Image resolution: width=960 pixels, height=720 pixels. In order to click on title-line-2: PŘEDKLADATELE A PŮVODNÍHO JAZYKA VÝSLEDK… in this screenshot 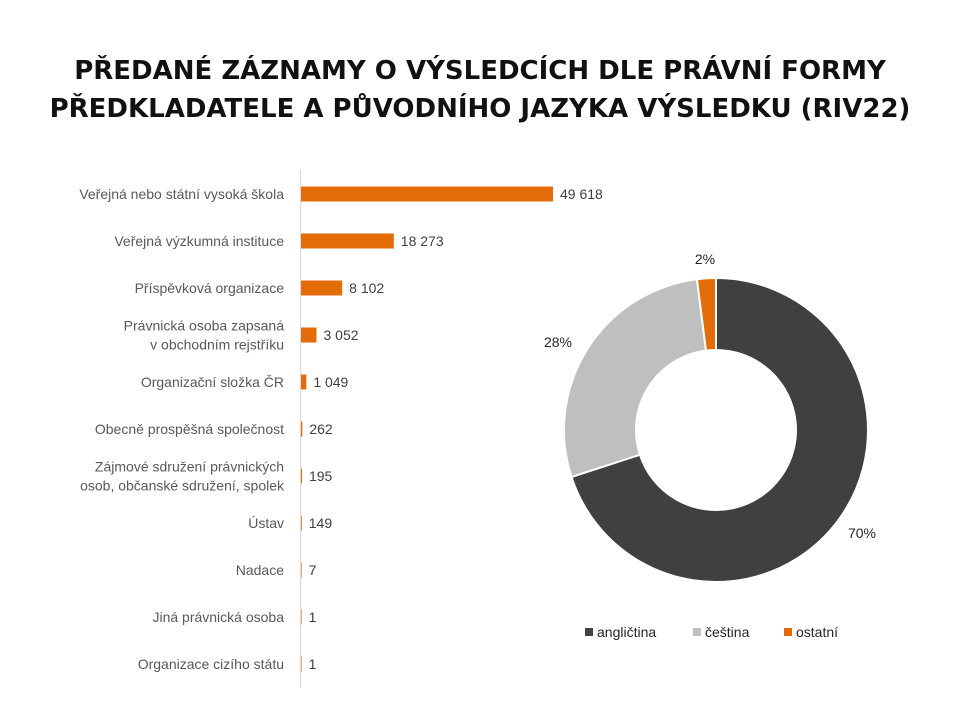, I will do `click(480, 109)`.